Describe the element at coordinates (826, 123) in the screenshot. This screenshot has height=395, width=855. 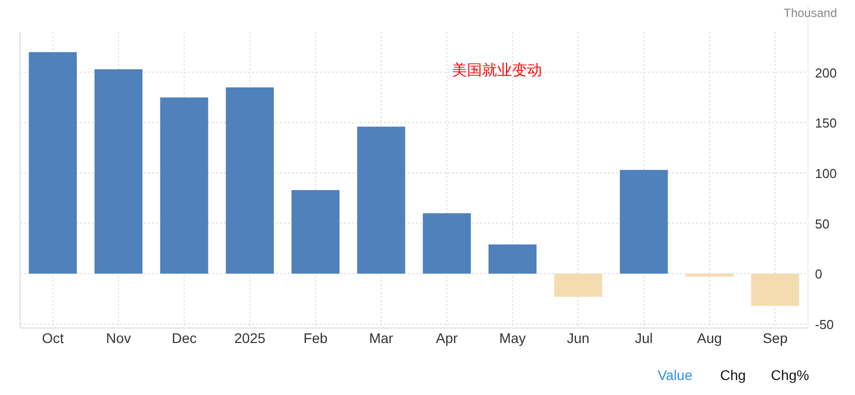
I see `y-tick-label: 150` at that location.